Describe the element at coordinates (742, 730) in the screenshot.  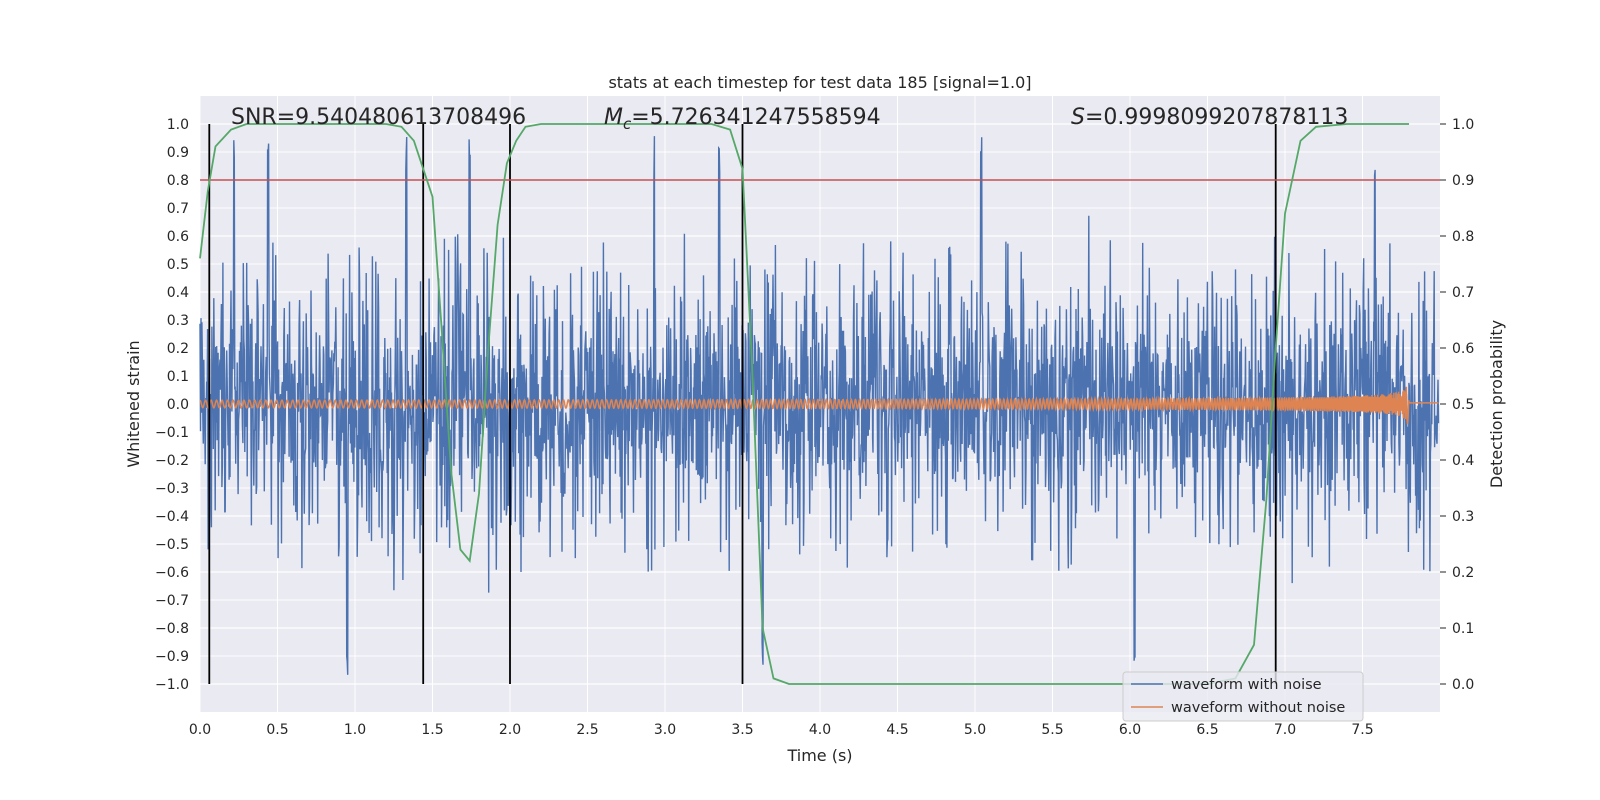
I see `x-tick-label: 3.5` at that location.